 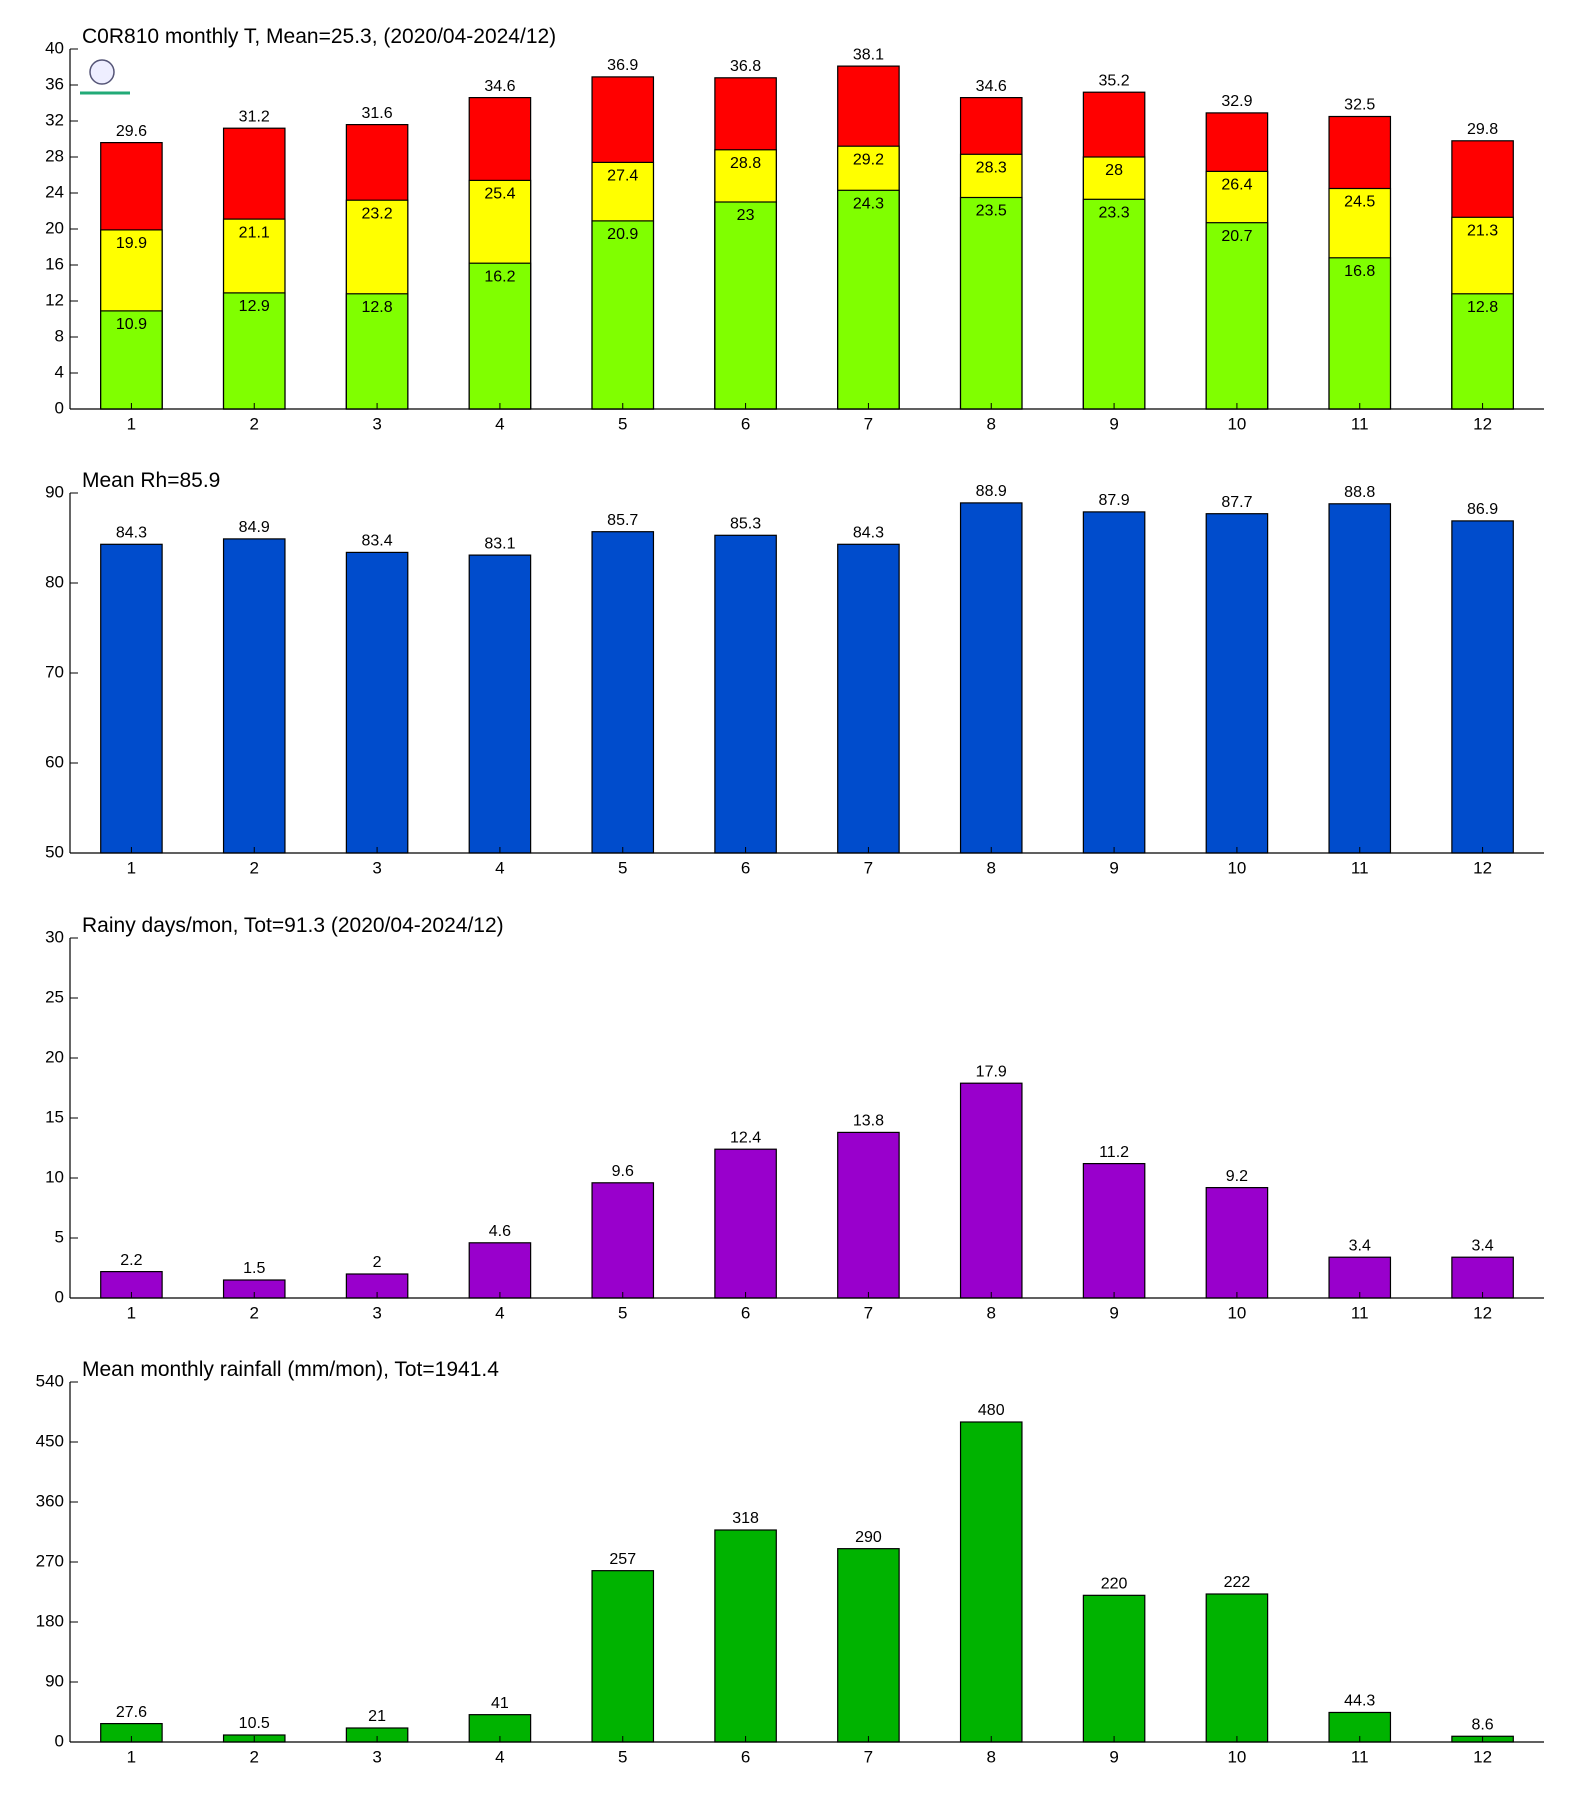 What do you see at coordinates (54, 491) in the screenshot?
I see `y-tick-label: 90` at bounding box center [54, 491].